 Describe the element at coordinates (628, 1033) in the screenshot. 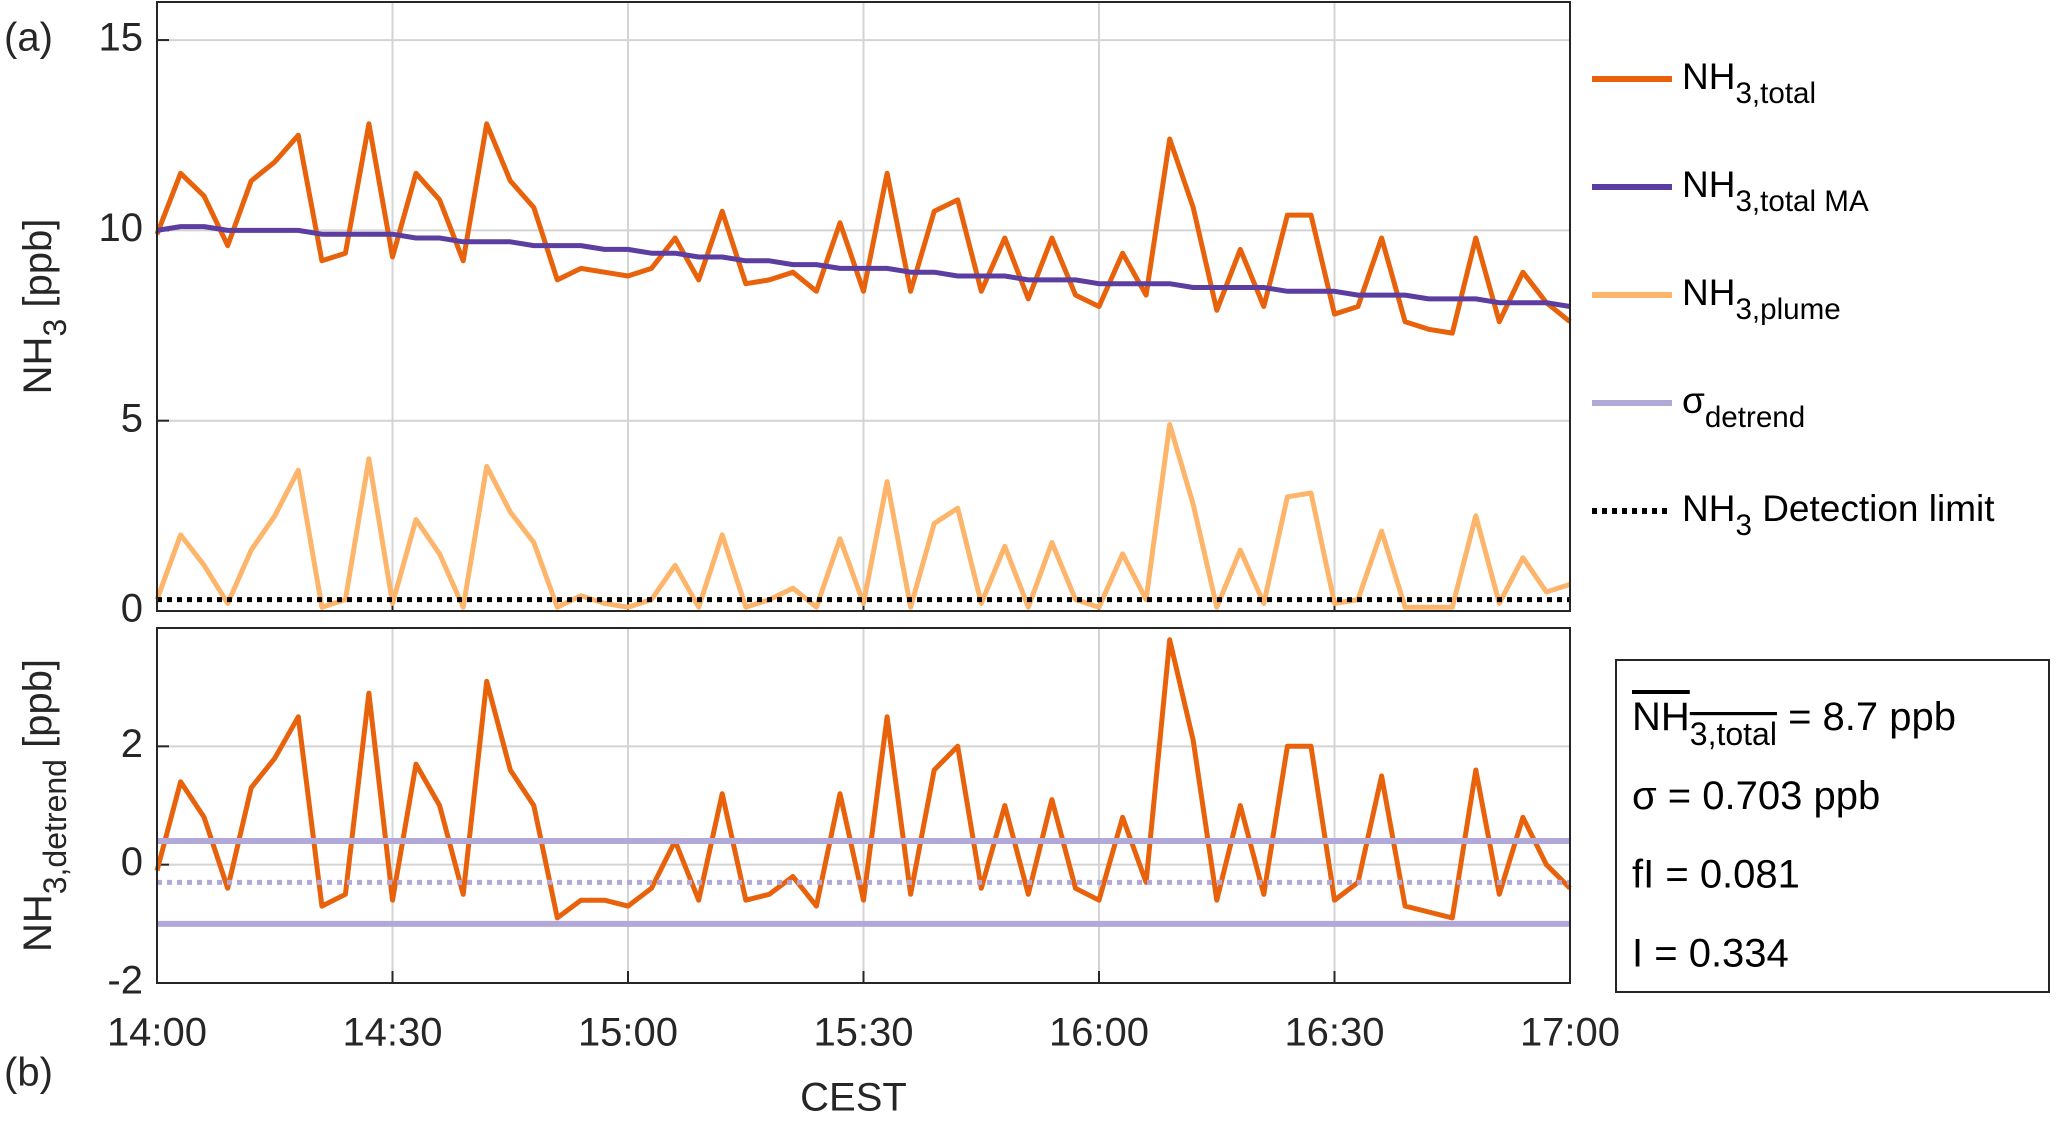

I see `x-tick-label: 15:00` at that location.